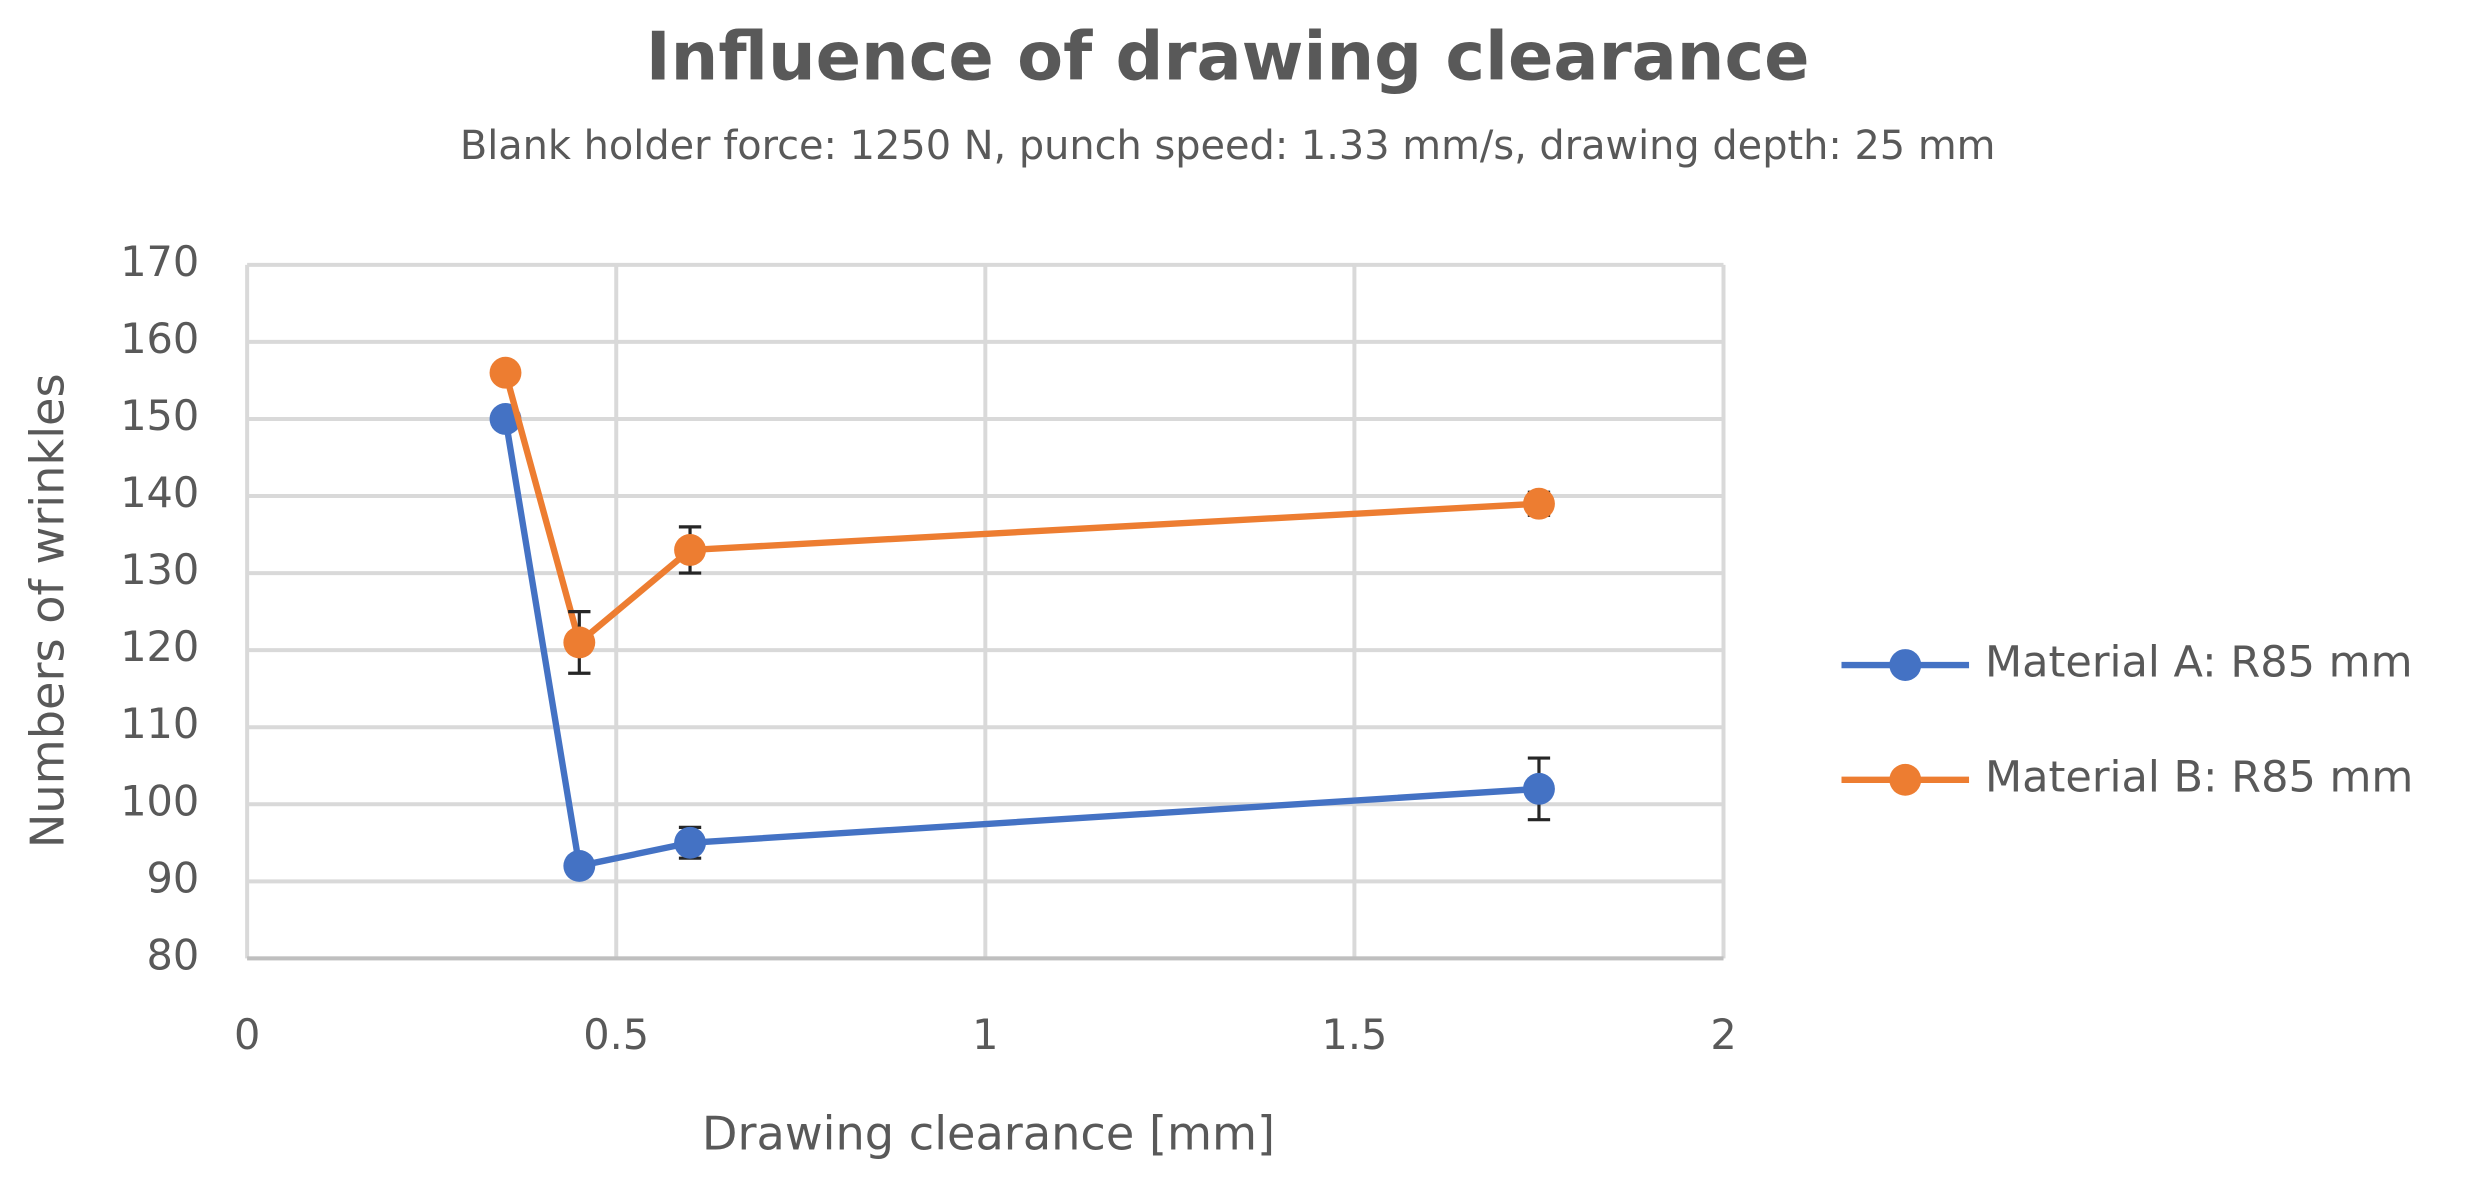 This screenshot has height=1177, width=2492. I want to click on legend-label: Material B: R85 mm, so click(2199, 777).